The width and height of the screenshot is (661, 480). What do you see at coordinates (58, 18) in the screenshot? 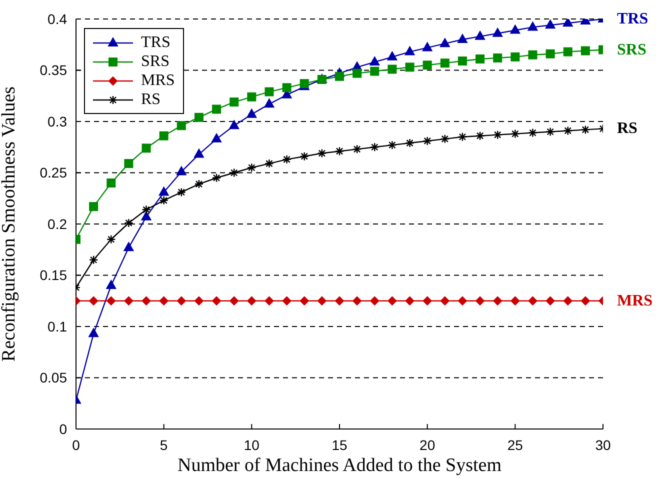
I see `y-tick-label: 0.4` at bounding box center [58, 18].